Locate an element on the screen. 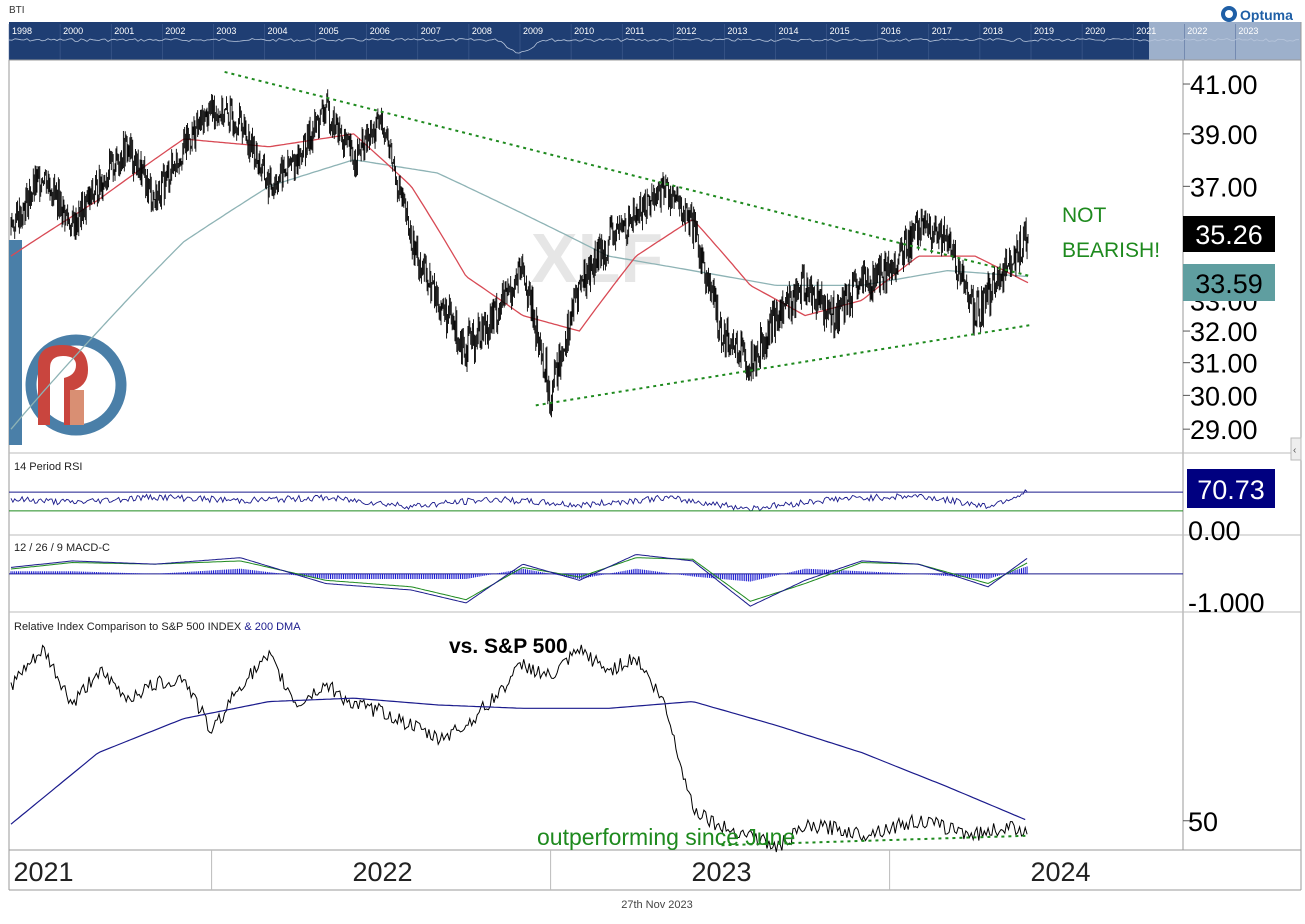 This screenshot has width=1305, height=924. overview-year-label: 2014 is located at coordinates (789, 31).